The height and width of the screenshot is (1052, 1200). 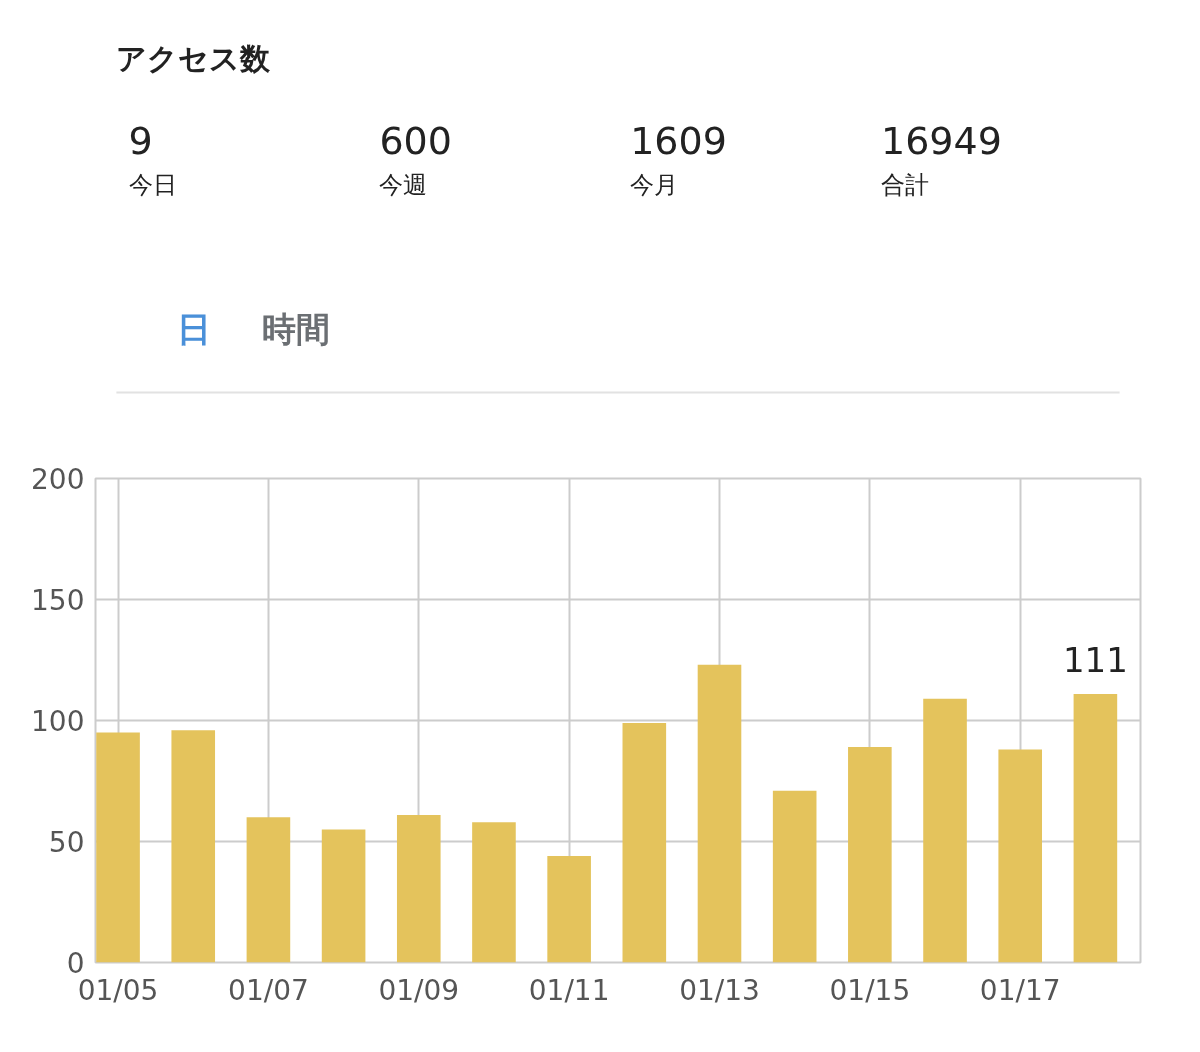 What do you see at coordinates (58, 479) in the screenshot?
I see `y-tick-label: 200` at bounding box center [58, 479].